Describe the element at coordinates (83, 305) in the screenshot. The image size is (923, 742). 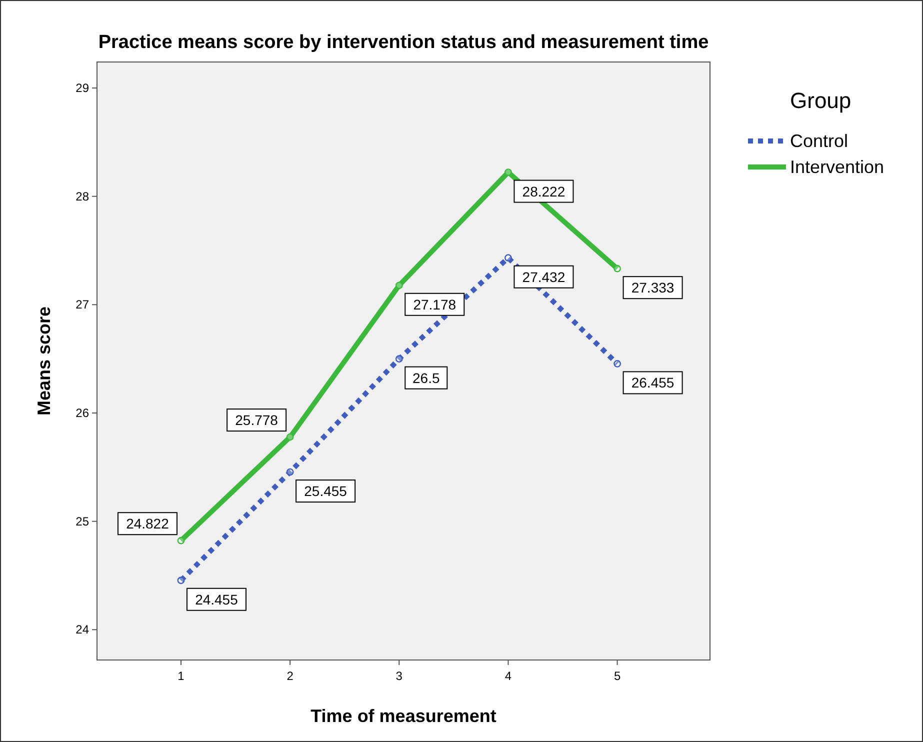
I see `y-tick-label: 27` at that location.